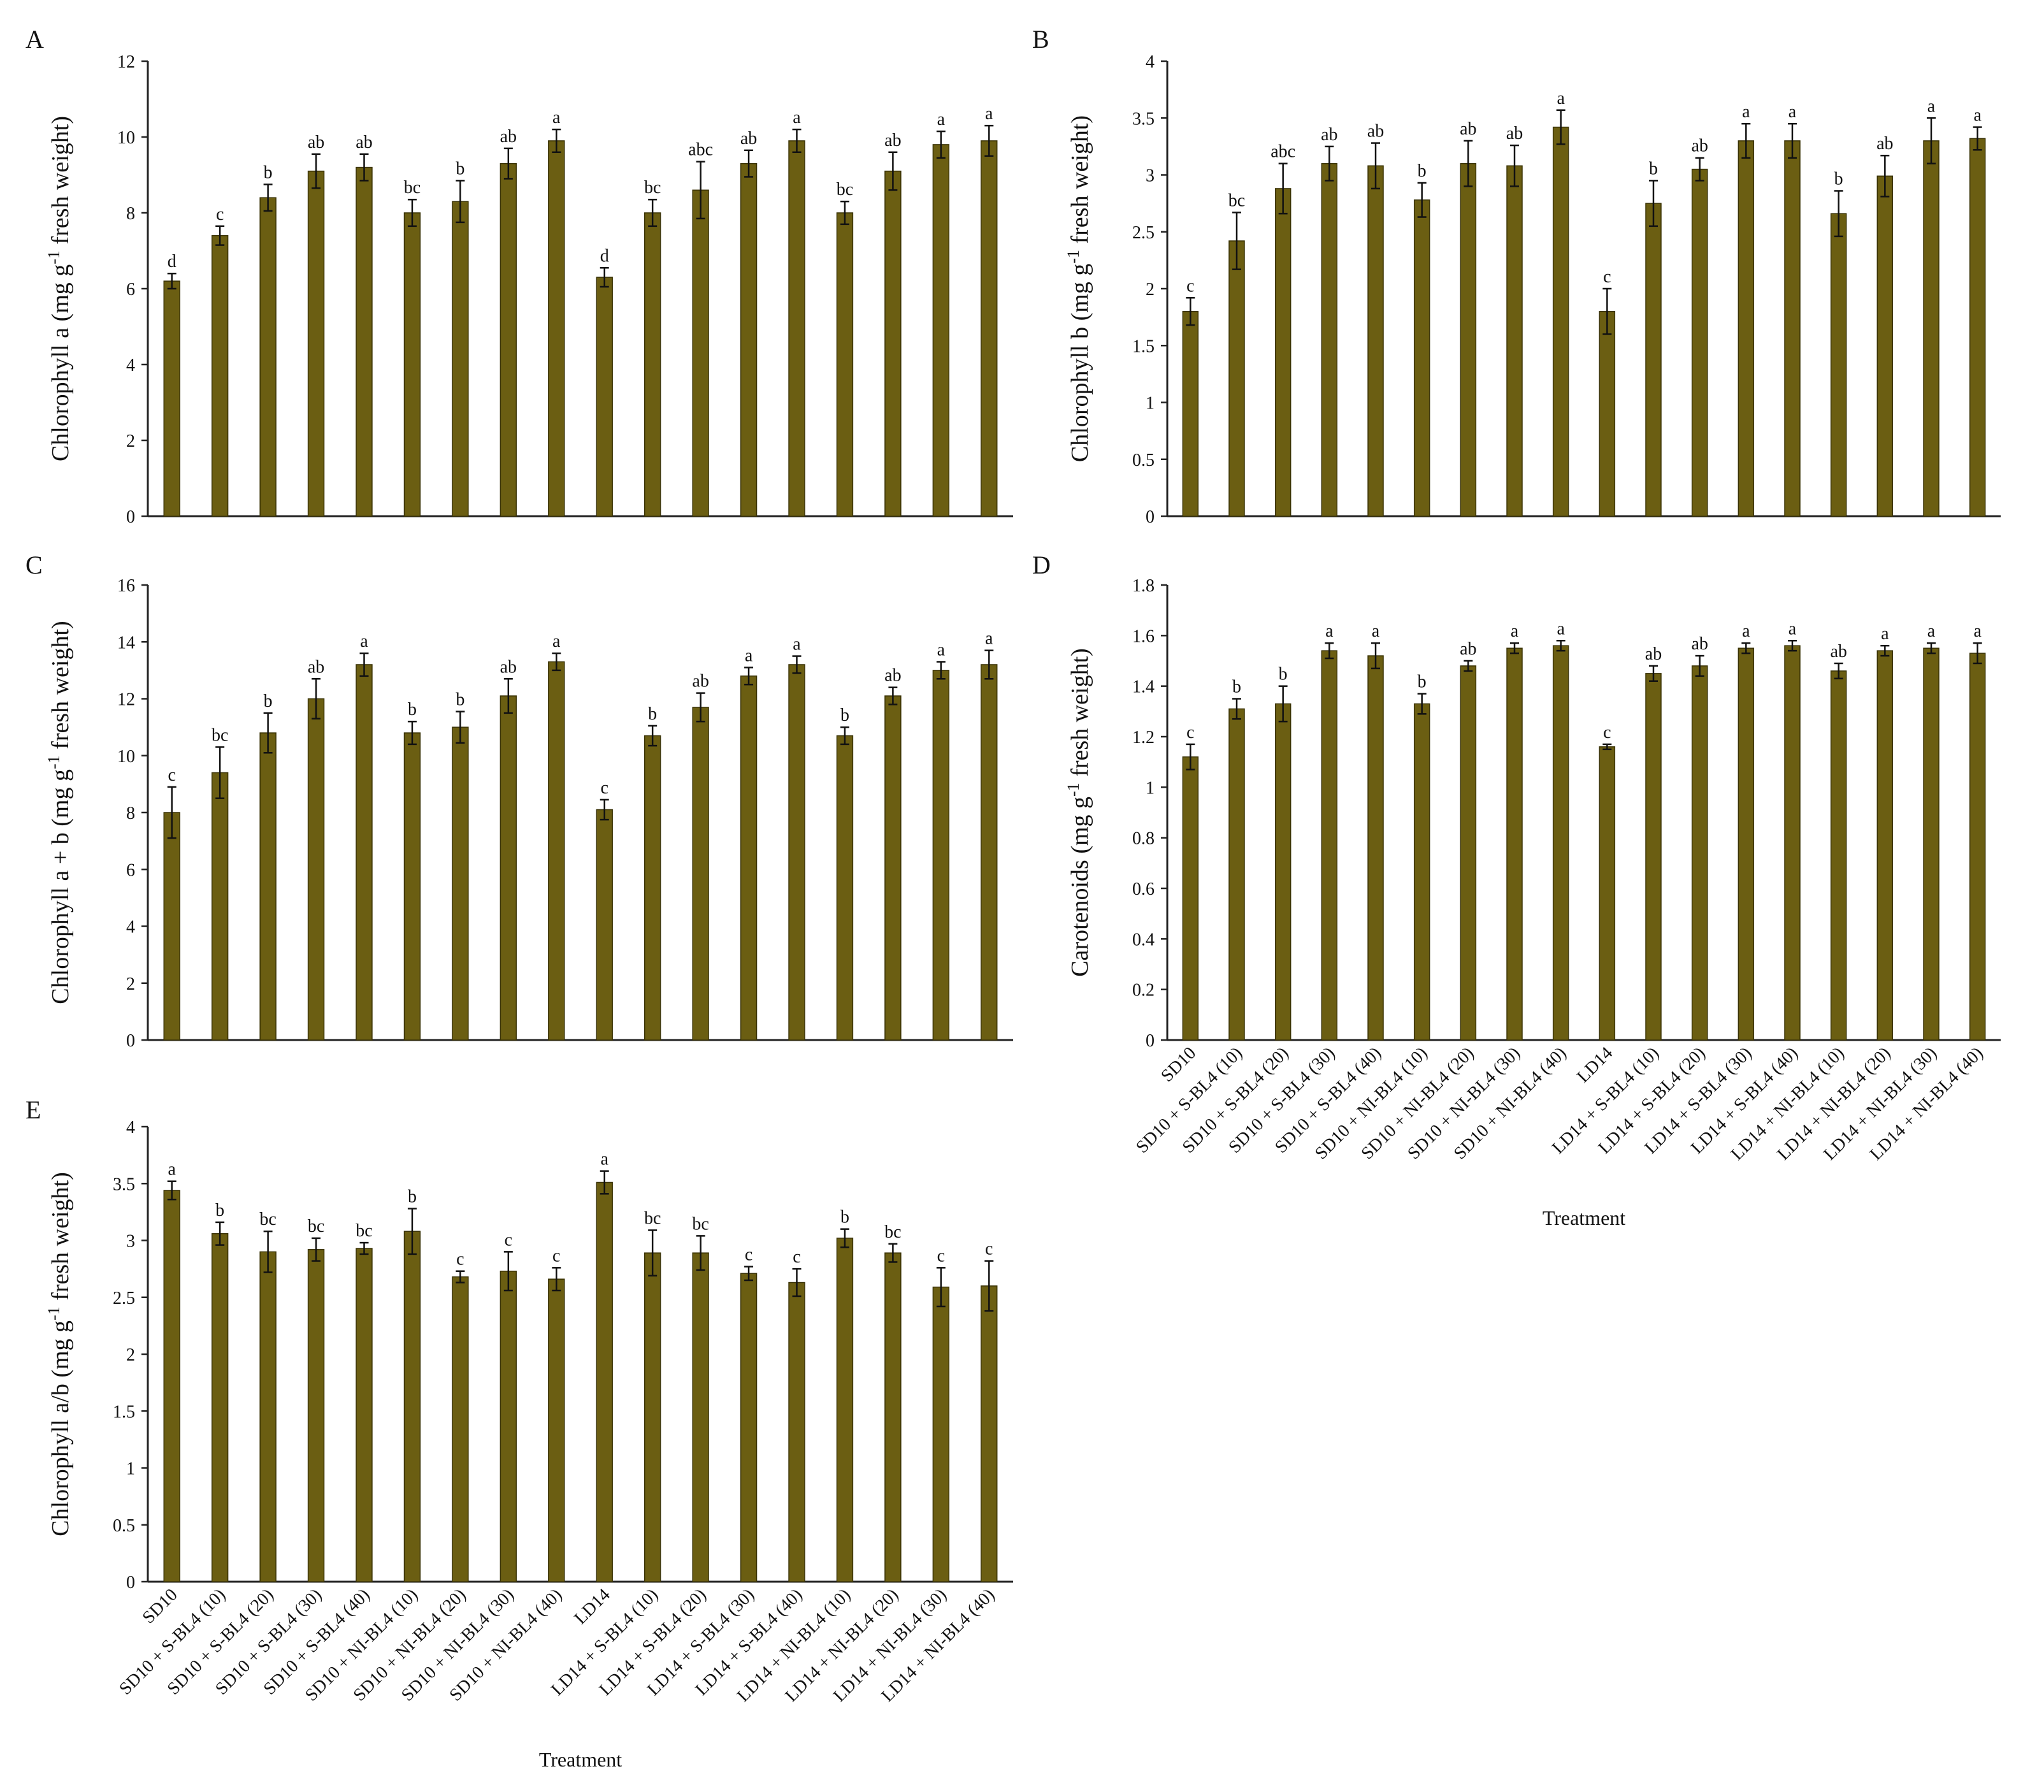  Describe the element at coordinates (34, 565) in the screenshot. I see `panel-letter: C` at that location.